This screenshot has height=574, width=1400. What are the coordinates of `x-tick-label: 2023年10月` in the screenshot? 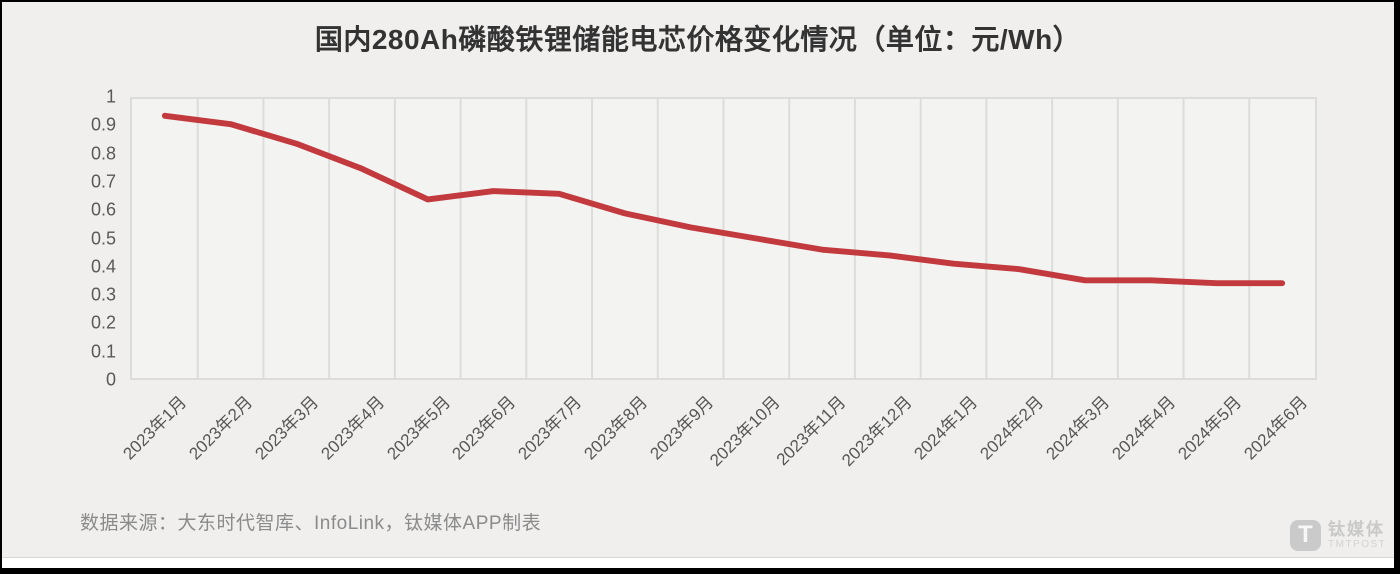 It's located at (744, 431).